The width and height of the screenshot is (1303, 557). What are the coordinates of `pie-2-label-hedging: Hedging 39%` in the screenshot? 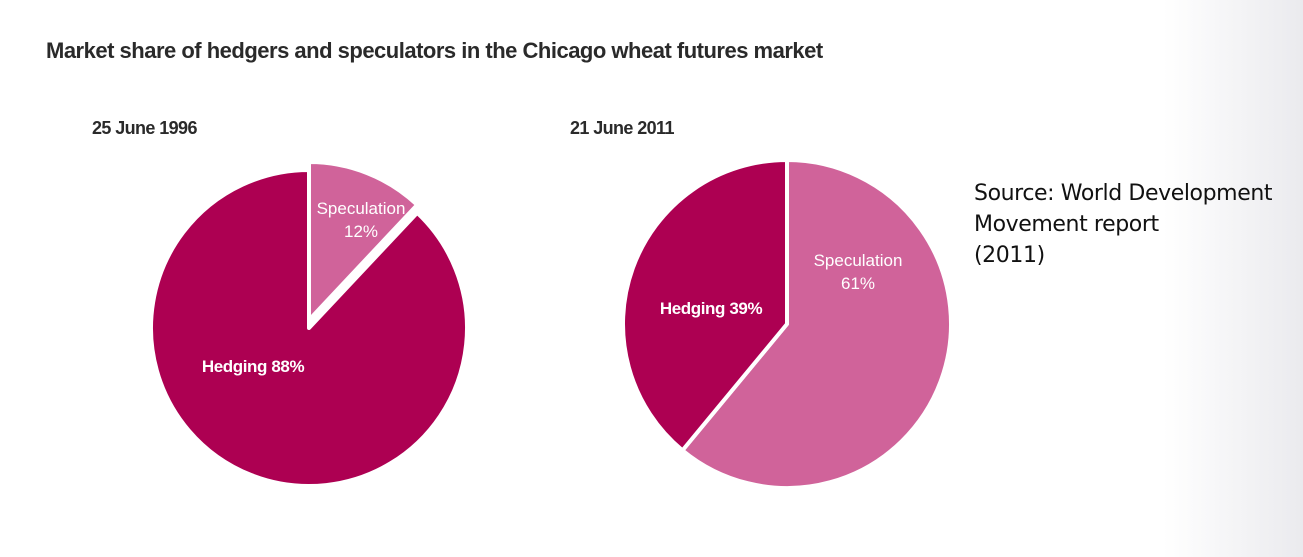 It's located at (711, 308).